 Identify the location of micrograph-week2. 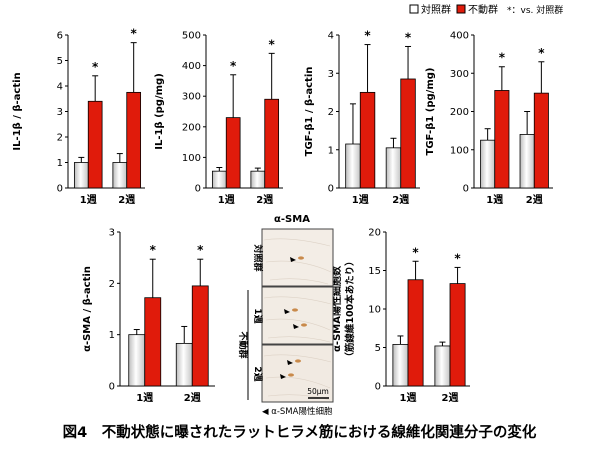
(297, 373).